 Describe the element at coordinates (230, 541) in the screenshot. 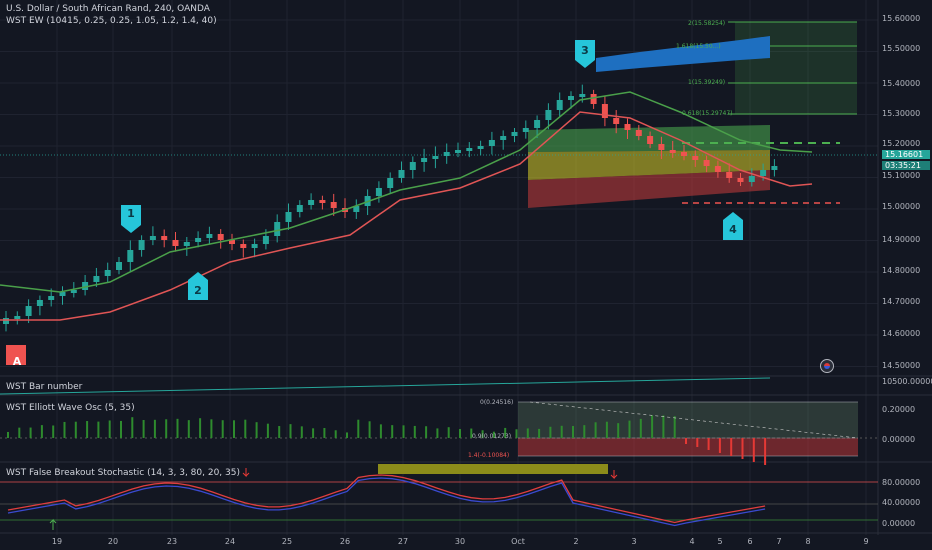

I see `time-tick: 24` at that location.